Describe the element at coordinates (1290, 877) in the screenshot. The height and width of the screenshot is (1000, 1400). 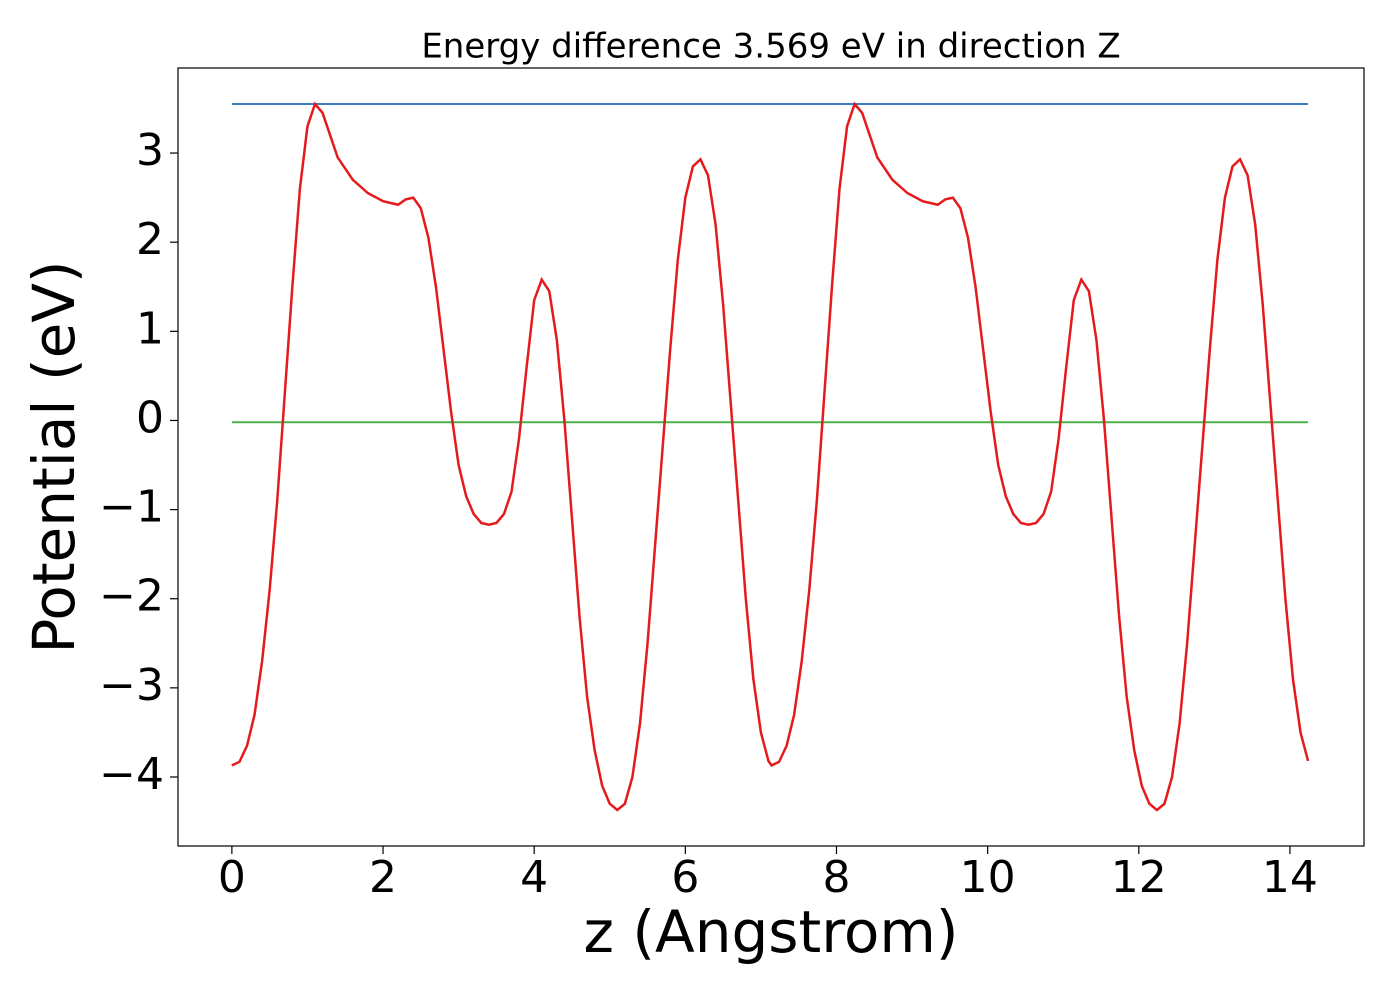
I see `x-tick-label: 14` at that location.